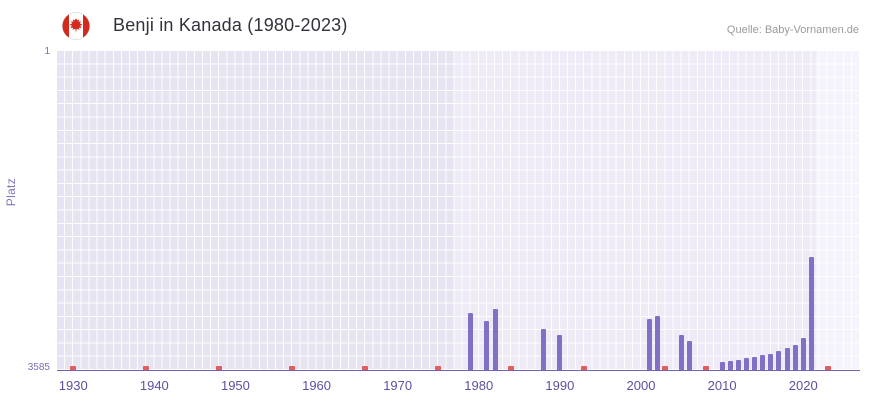 Image resolution: width=873 pixels, height=412 pixels. Describe the element at coordinates (487, 345) in the screenshot. I see `bar-1981` at that location.